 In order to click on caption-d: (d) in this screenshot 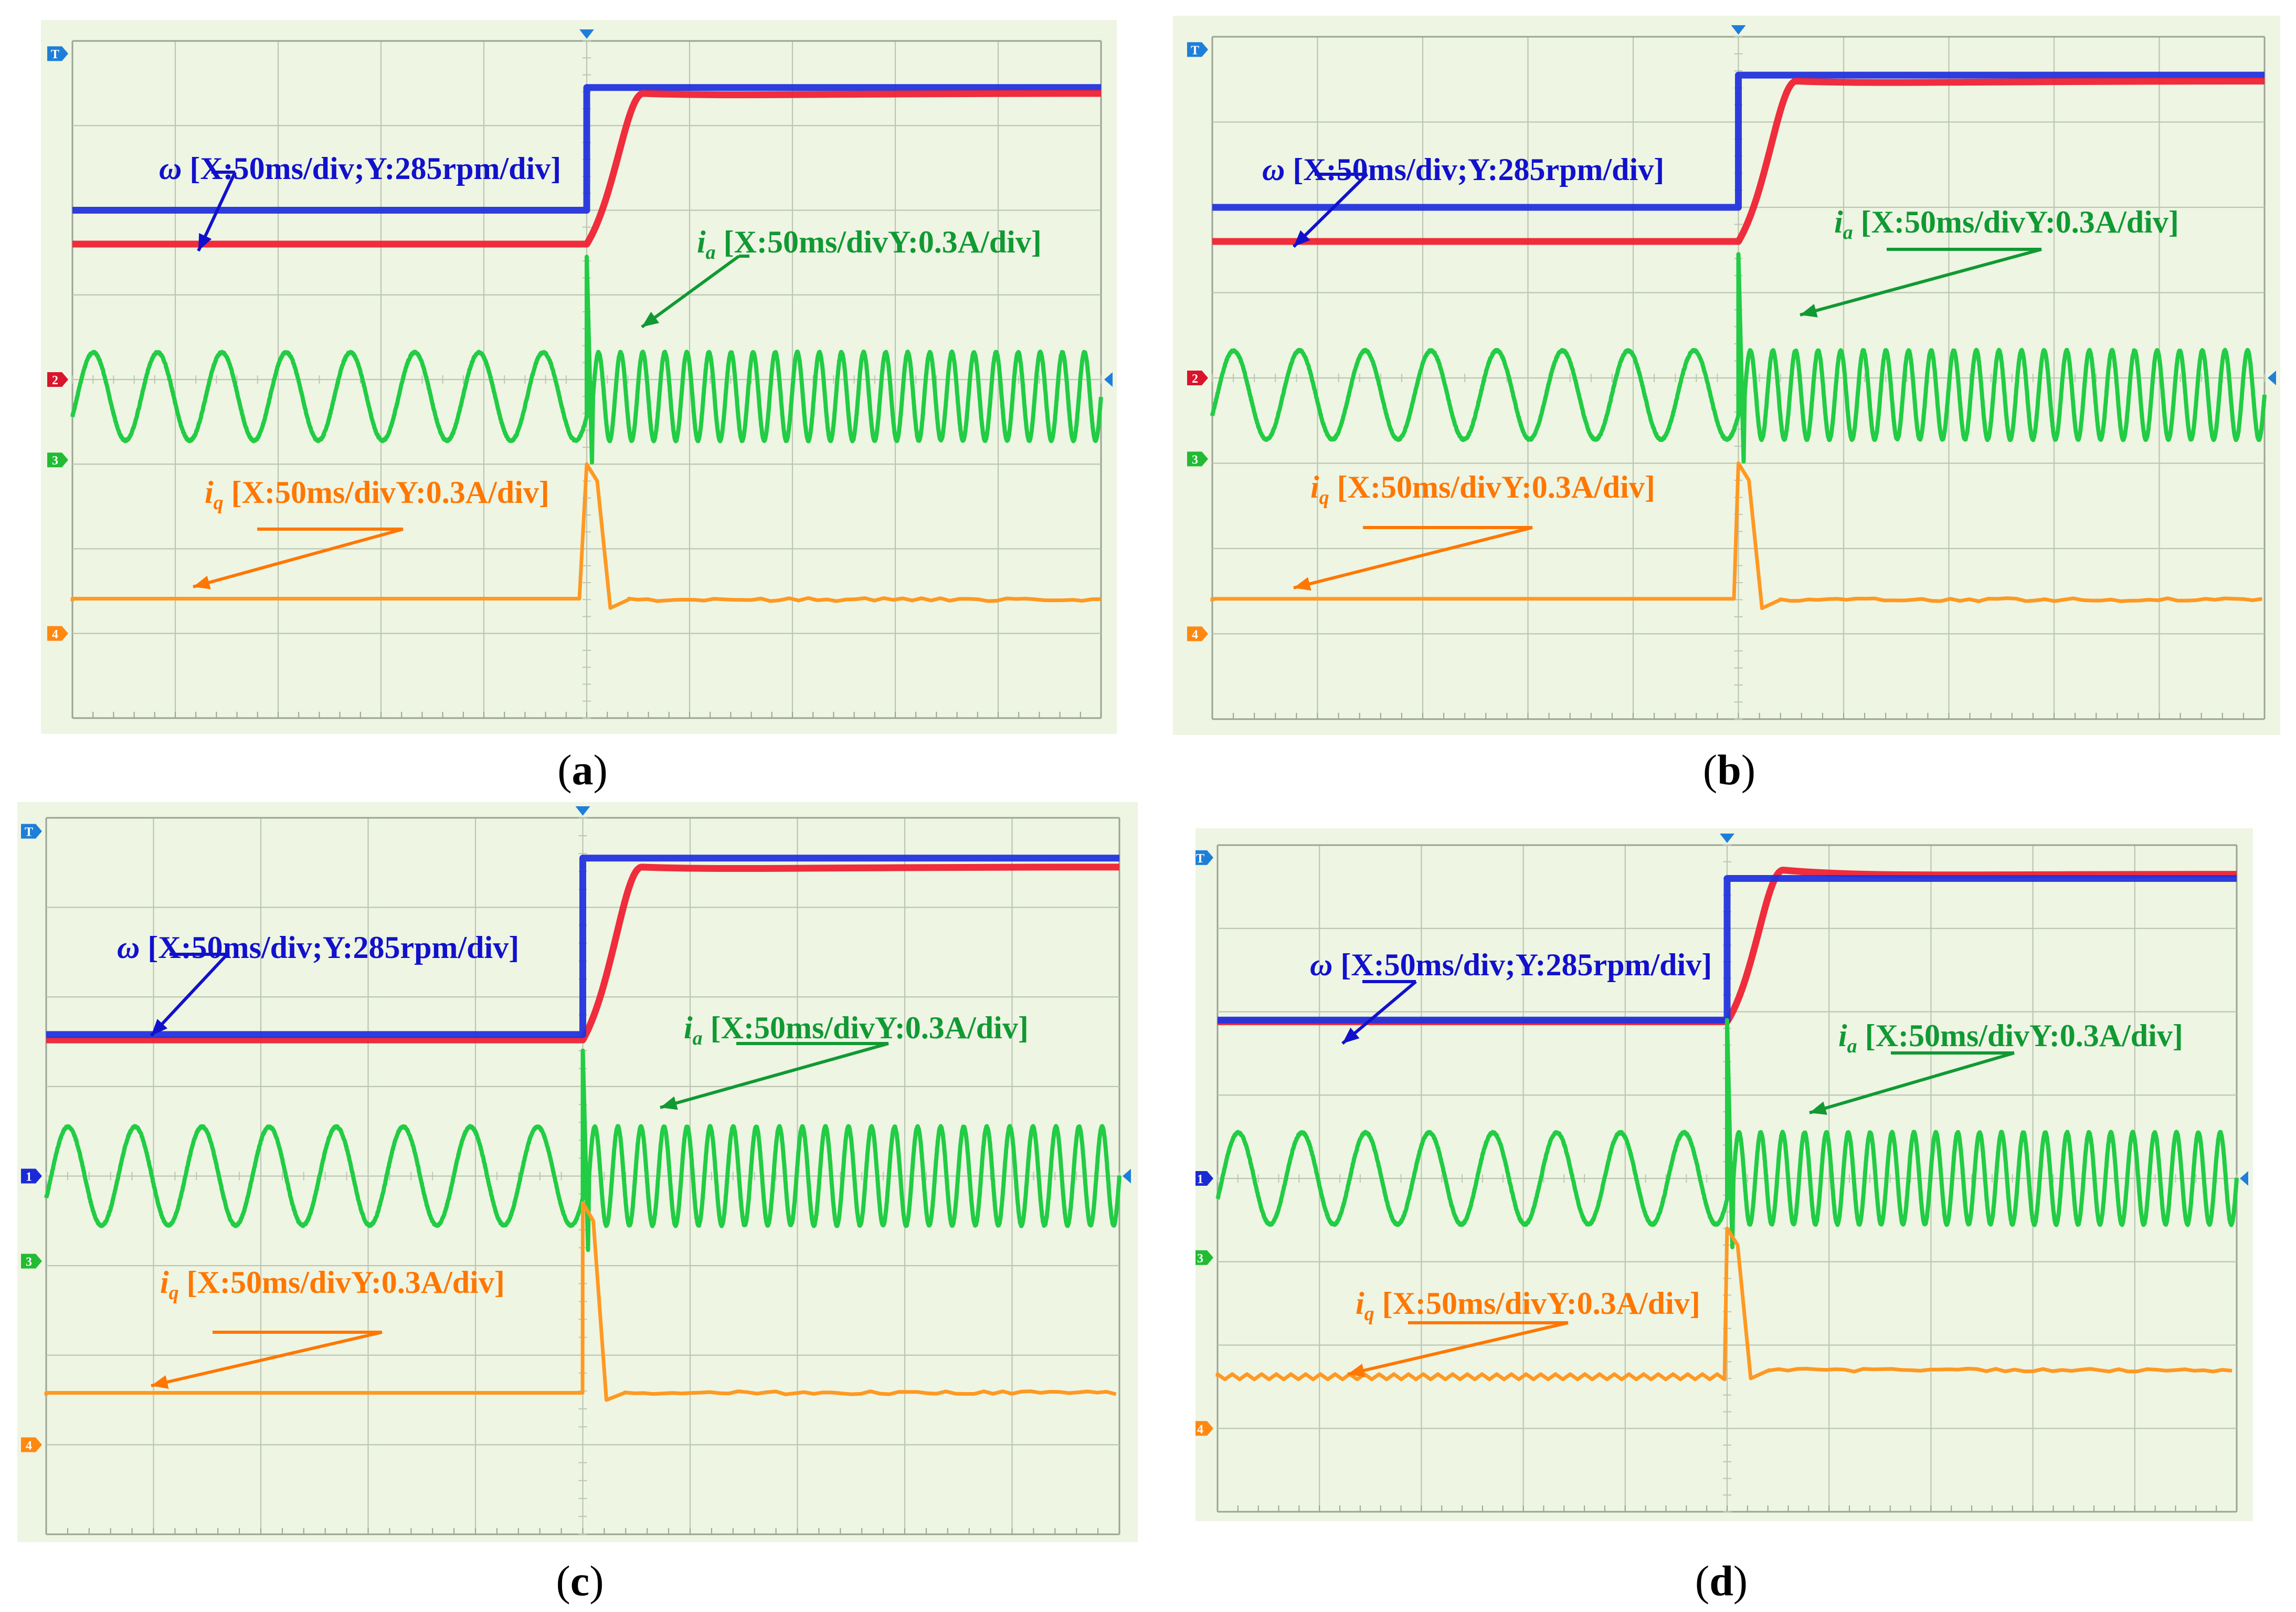, I will do `click(1721, 1581)`.